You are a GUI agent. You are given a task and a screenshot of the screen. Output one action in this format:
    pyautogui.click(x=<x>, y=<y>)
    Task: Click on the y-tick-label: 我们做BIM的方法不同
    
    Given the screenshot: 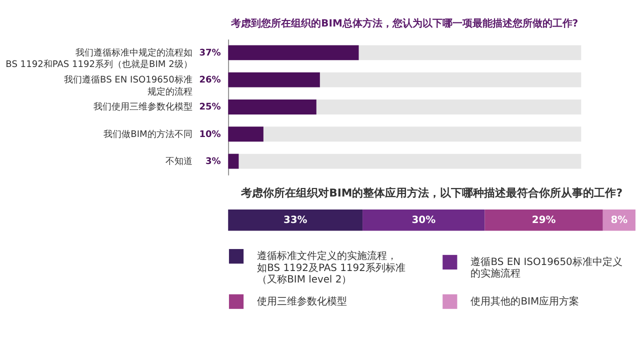 What is the action you would take?
    pyautogui.click(x=148, y=134)
    